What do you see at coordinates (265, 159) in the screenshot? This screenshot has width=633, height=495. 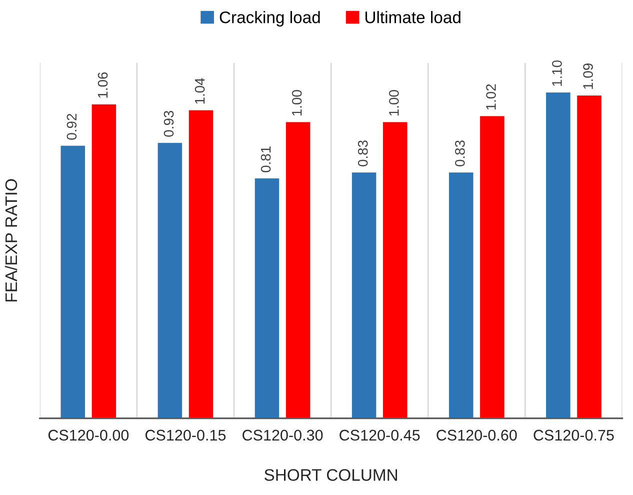 I see `data-label: 0.81` at bounding box center [265, 159].